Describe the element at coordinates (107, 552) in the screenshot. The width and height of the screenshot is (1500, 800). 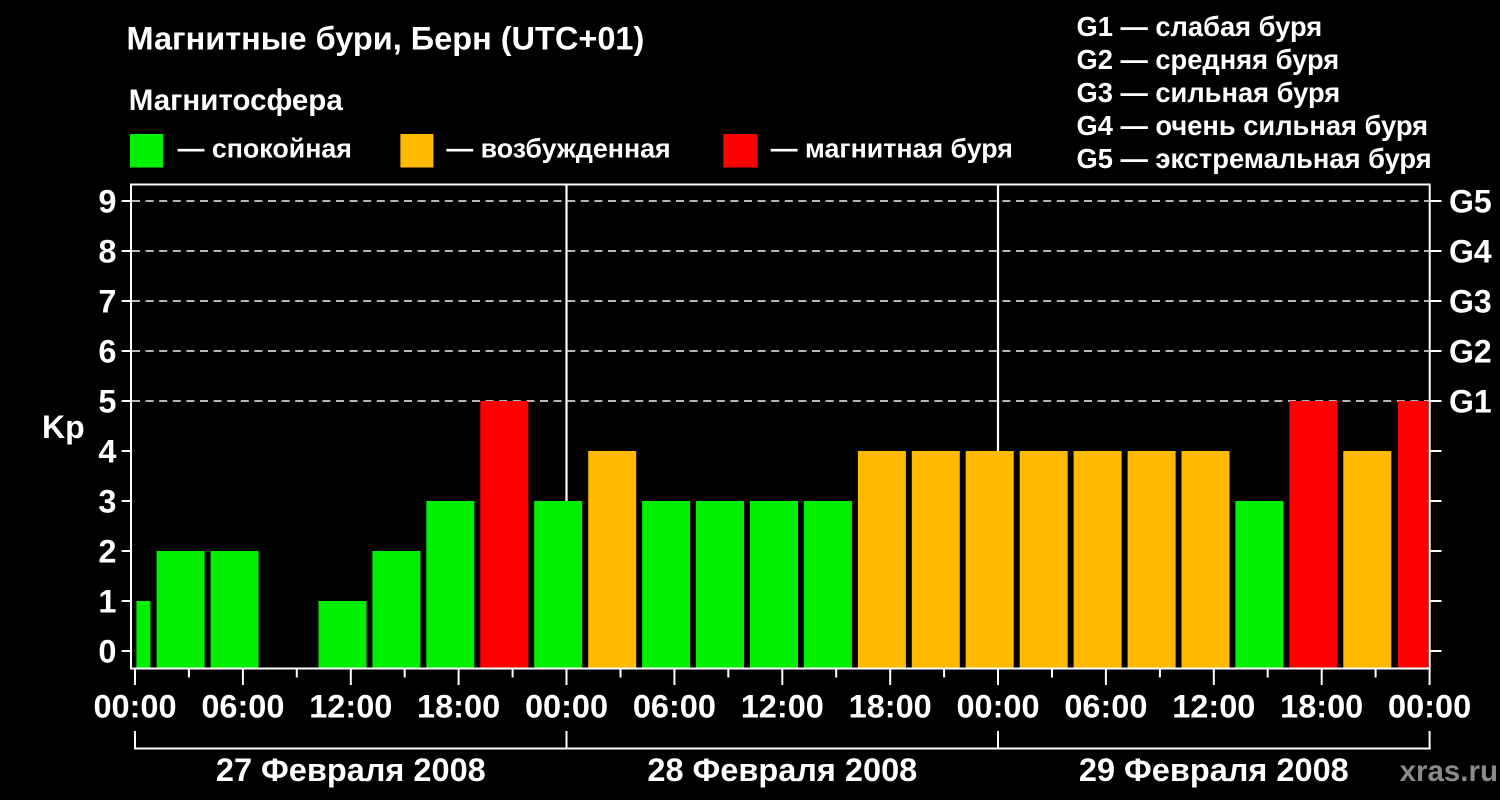
I see `svg-text: 2` at that location.